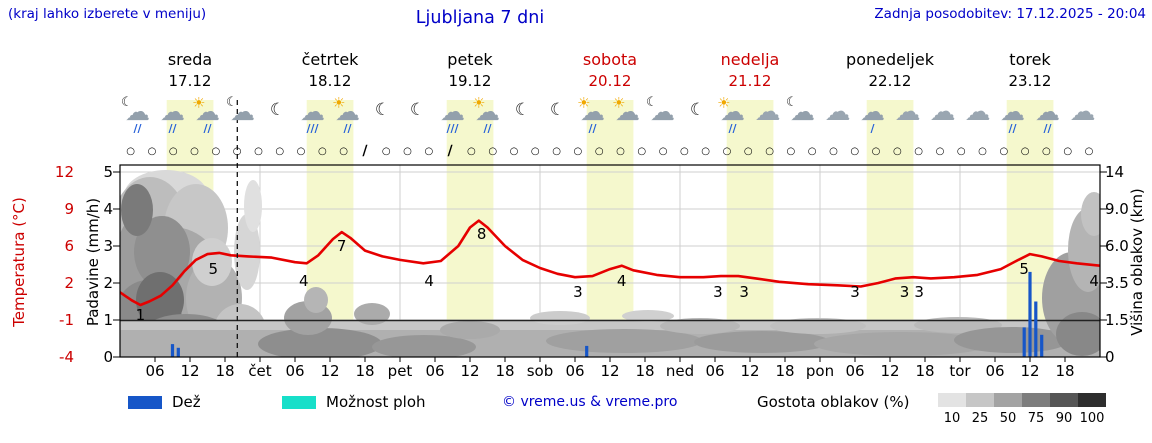  Describe the element at coordinates (108, 320) in the screenshot. I see `precip-scale-label: 1` at that location.